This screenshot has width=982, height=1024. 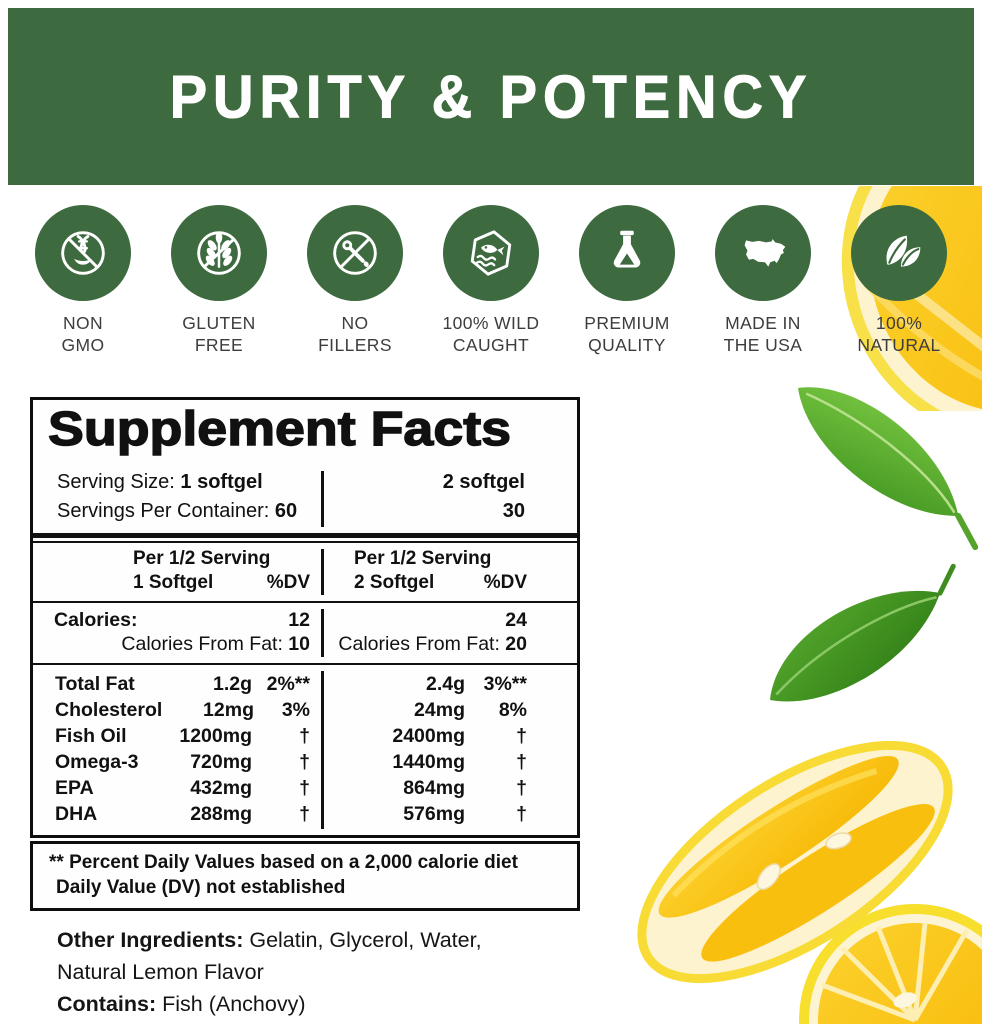 I want to click on nutrient-amount: 720mg, so click(x=221, y=761).